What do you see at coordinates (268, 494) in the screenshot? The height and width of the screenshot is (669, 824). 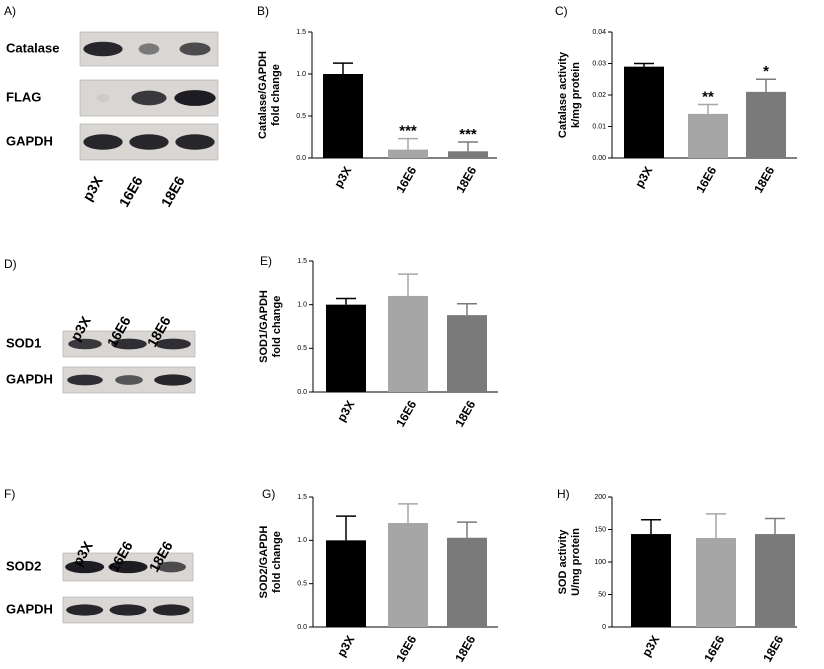 I see `panel-label: G)` at bounding box center [268, 494].